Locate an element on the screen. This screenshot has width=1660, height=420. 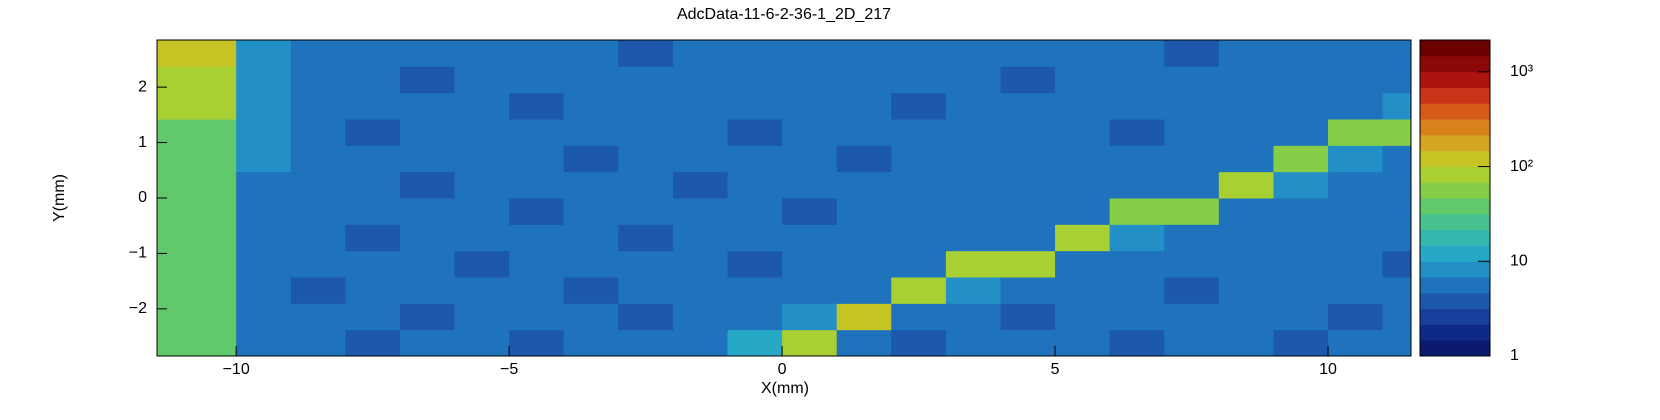
colorbar-frame is located at coordinates (1455, 198).